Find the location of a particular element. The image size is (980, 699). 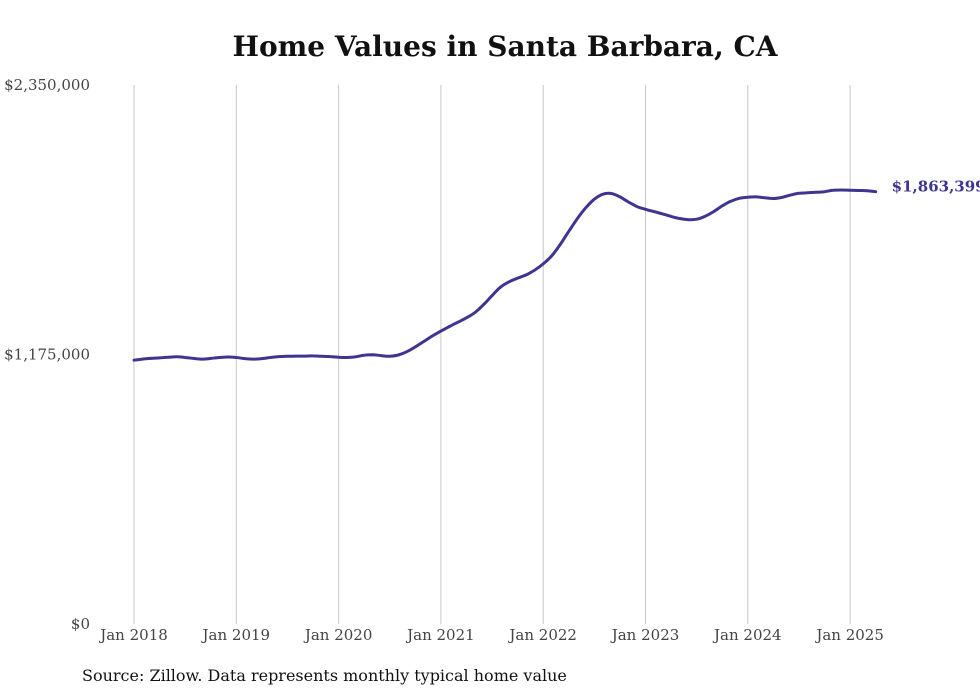

end-value-label: $1,863,399 is located at coordinates (936, 187).